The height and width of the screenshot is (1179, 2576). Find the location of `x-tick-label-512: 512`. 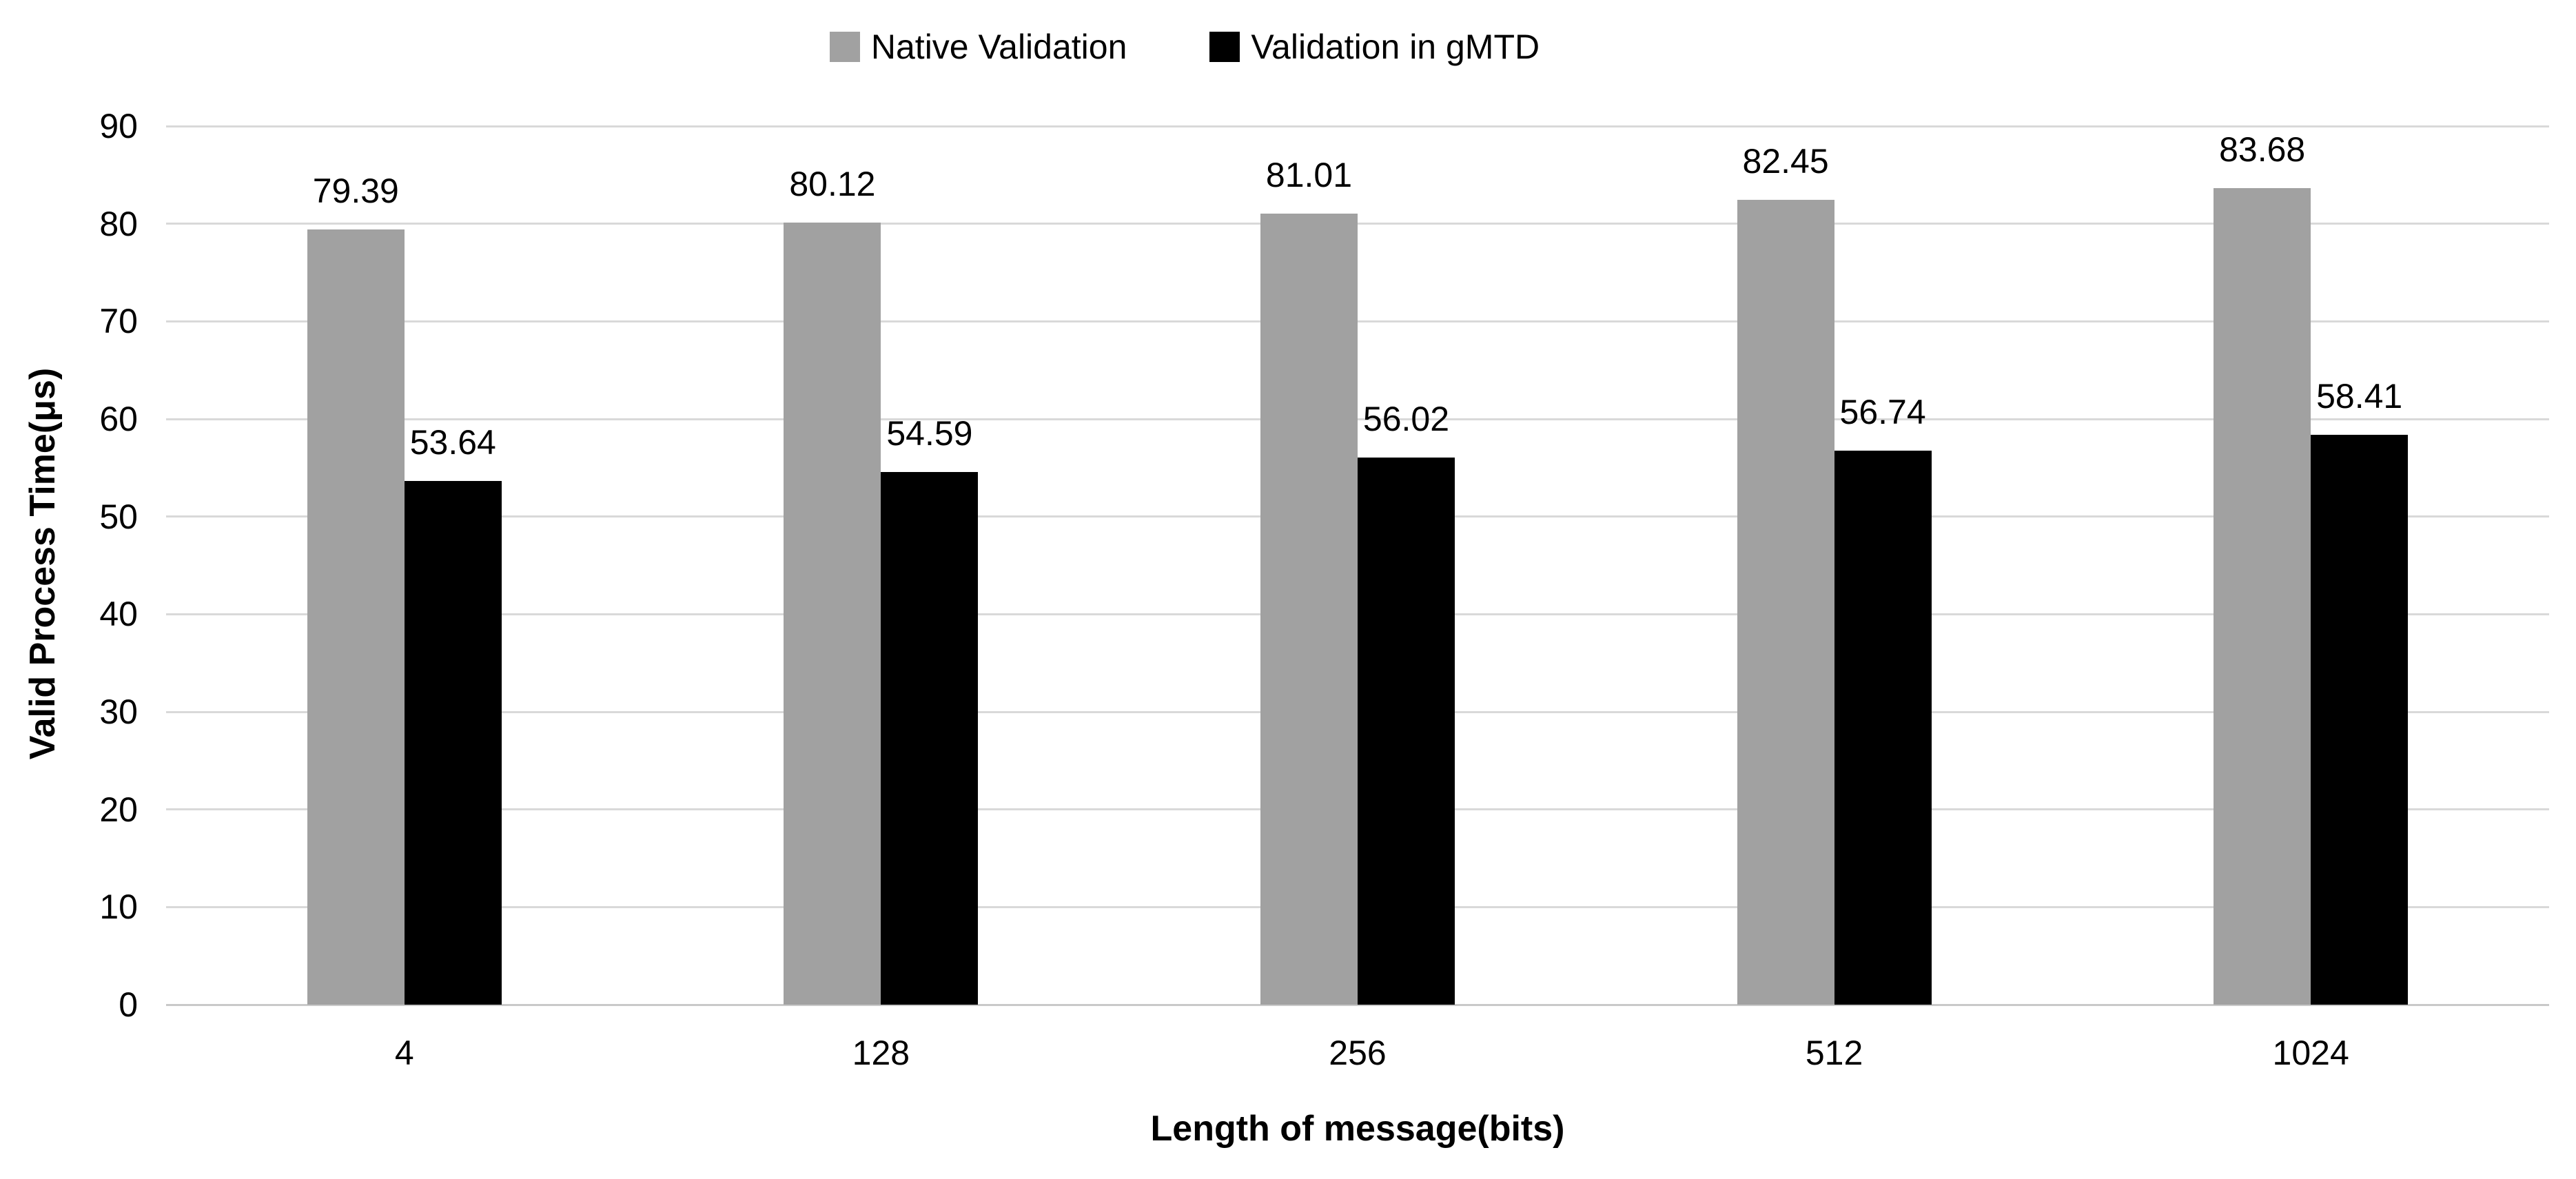

x-tick-label-512: 512 is located at coordinates (1834, 1053).